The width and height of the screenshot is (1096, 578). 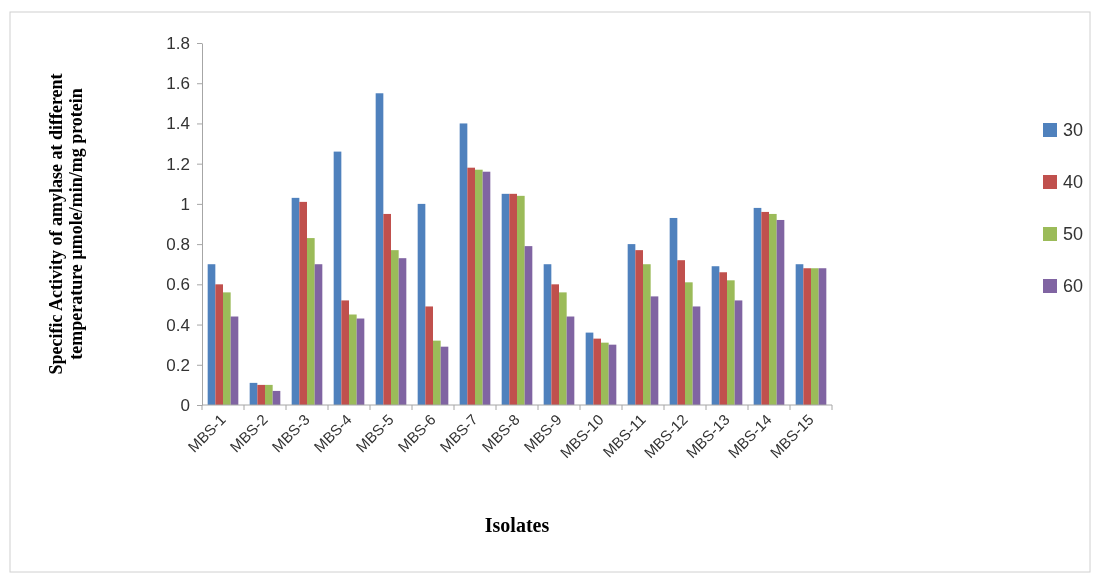 I want to click on y-tick-label: 1.6, so click(x=178, y=84).